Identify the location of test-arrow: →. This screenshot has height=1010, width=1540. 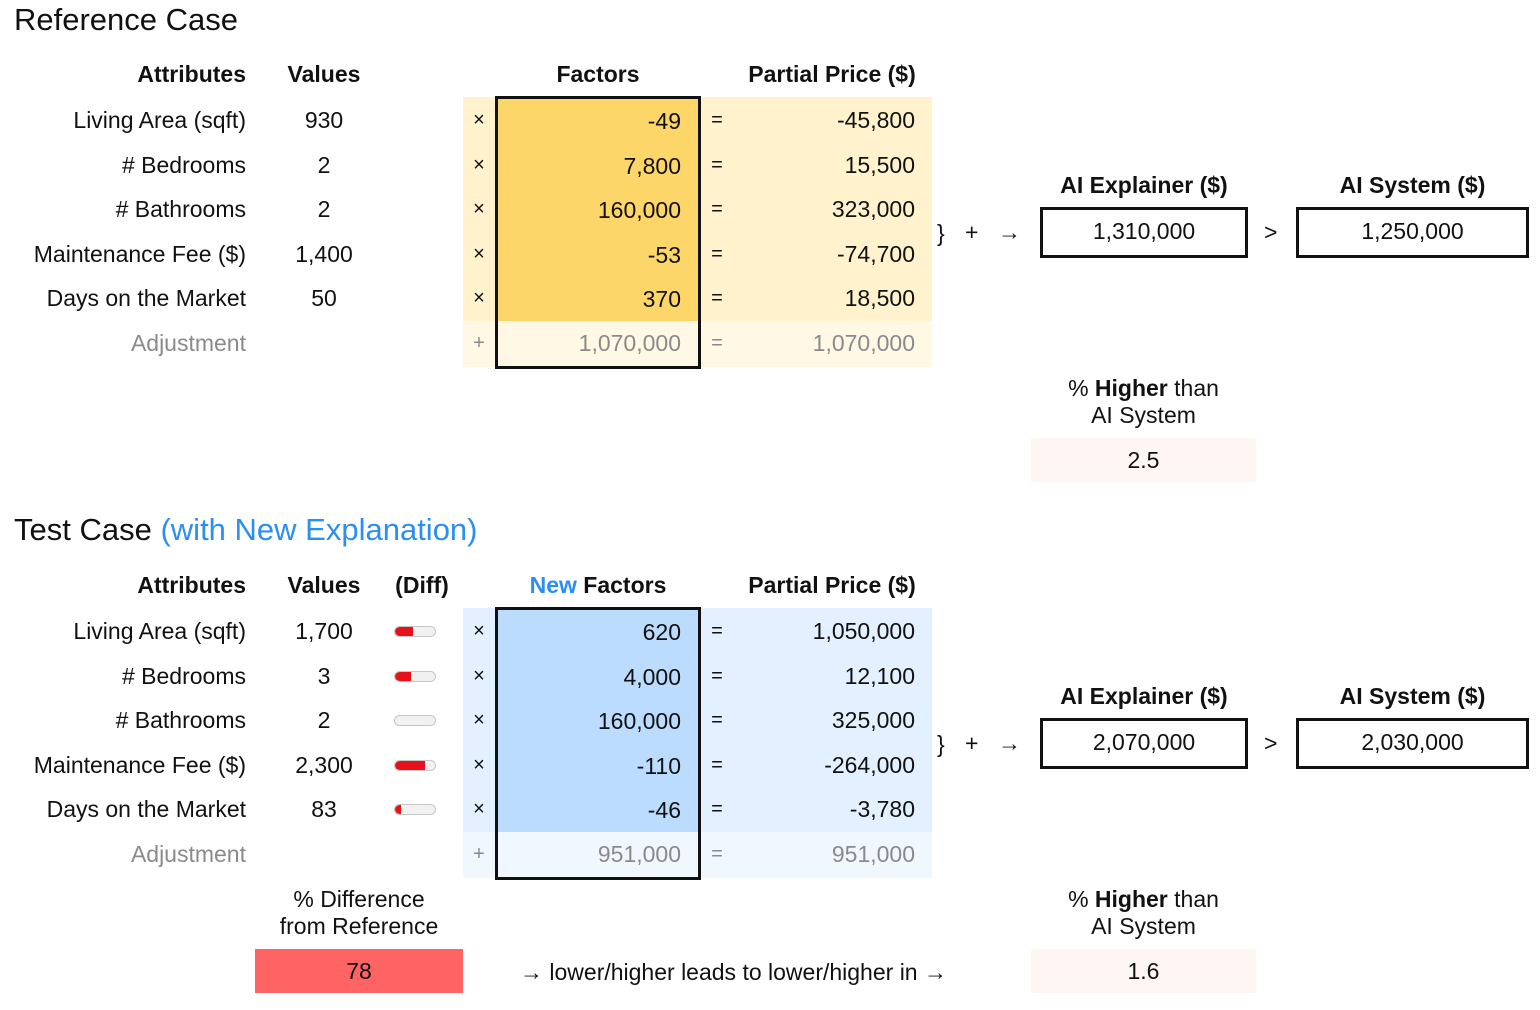
(1009, 743).